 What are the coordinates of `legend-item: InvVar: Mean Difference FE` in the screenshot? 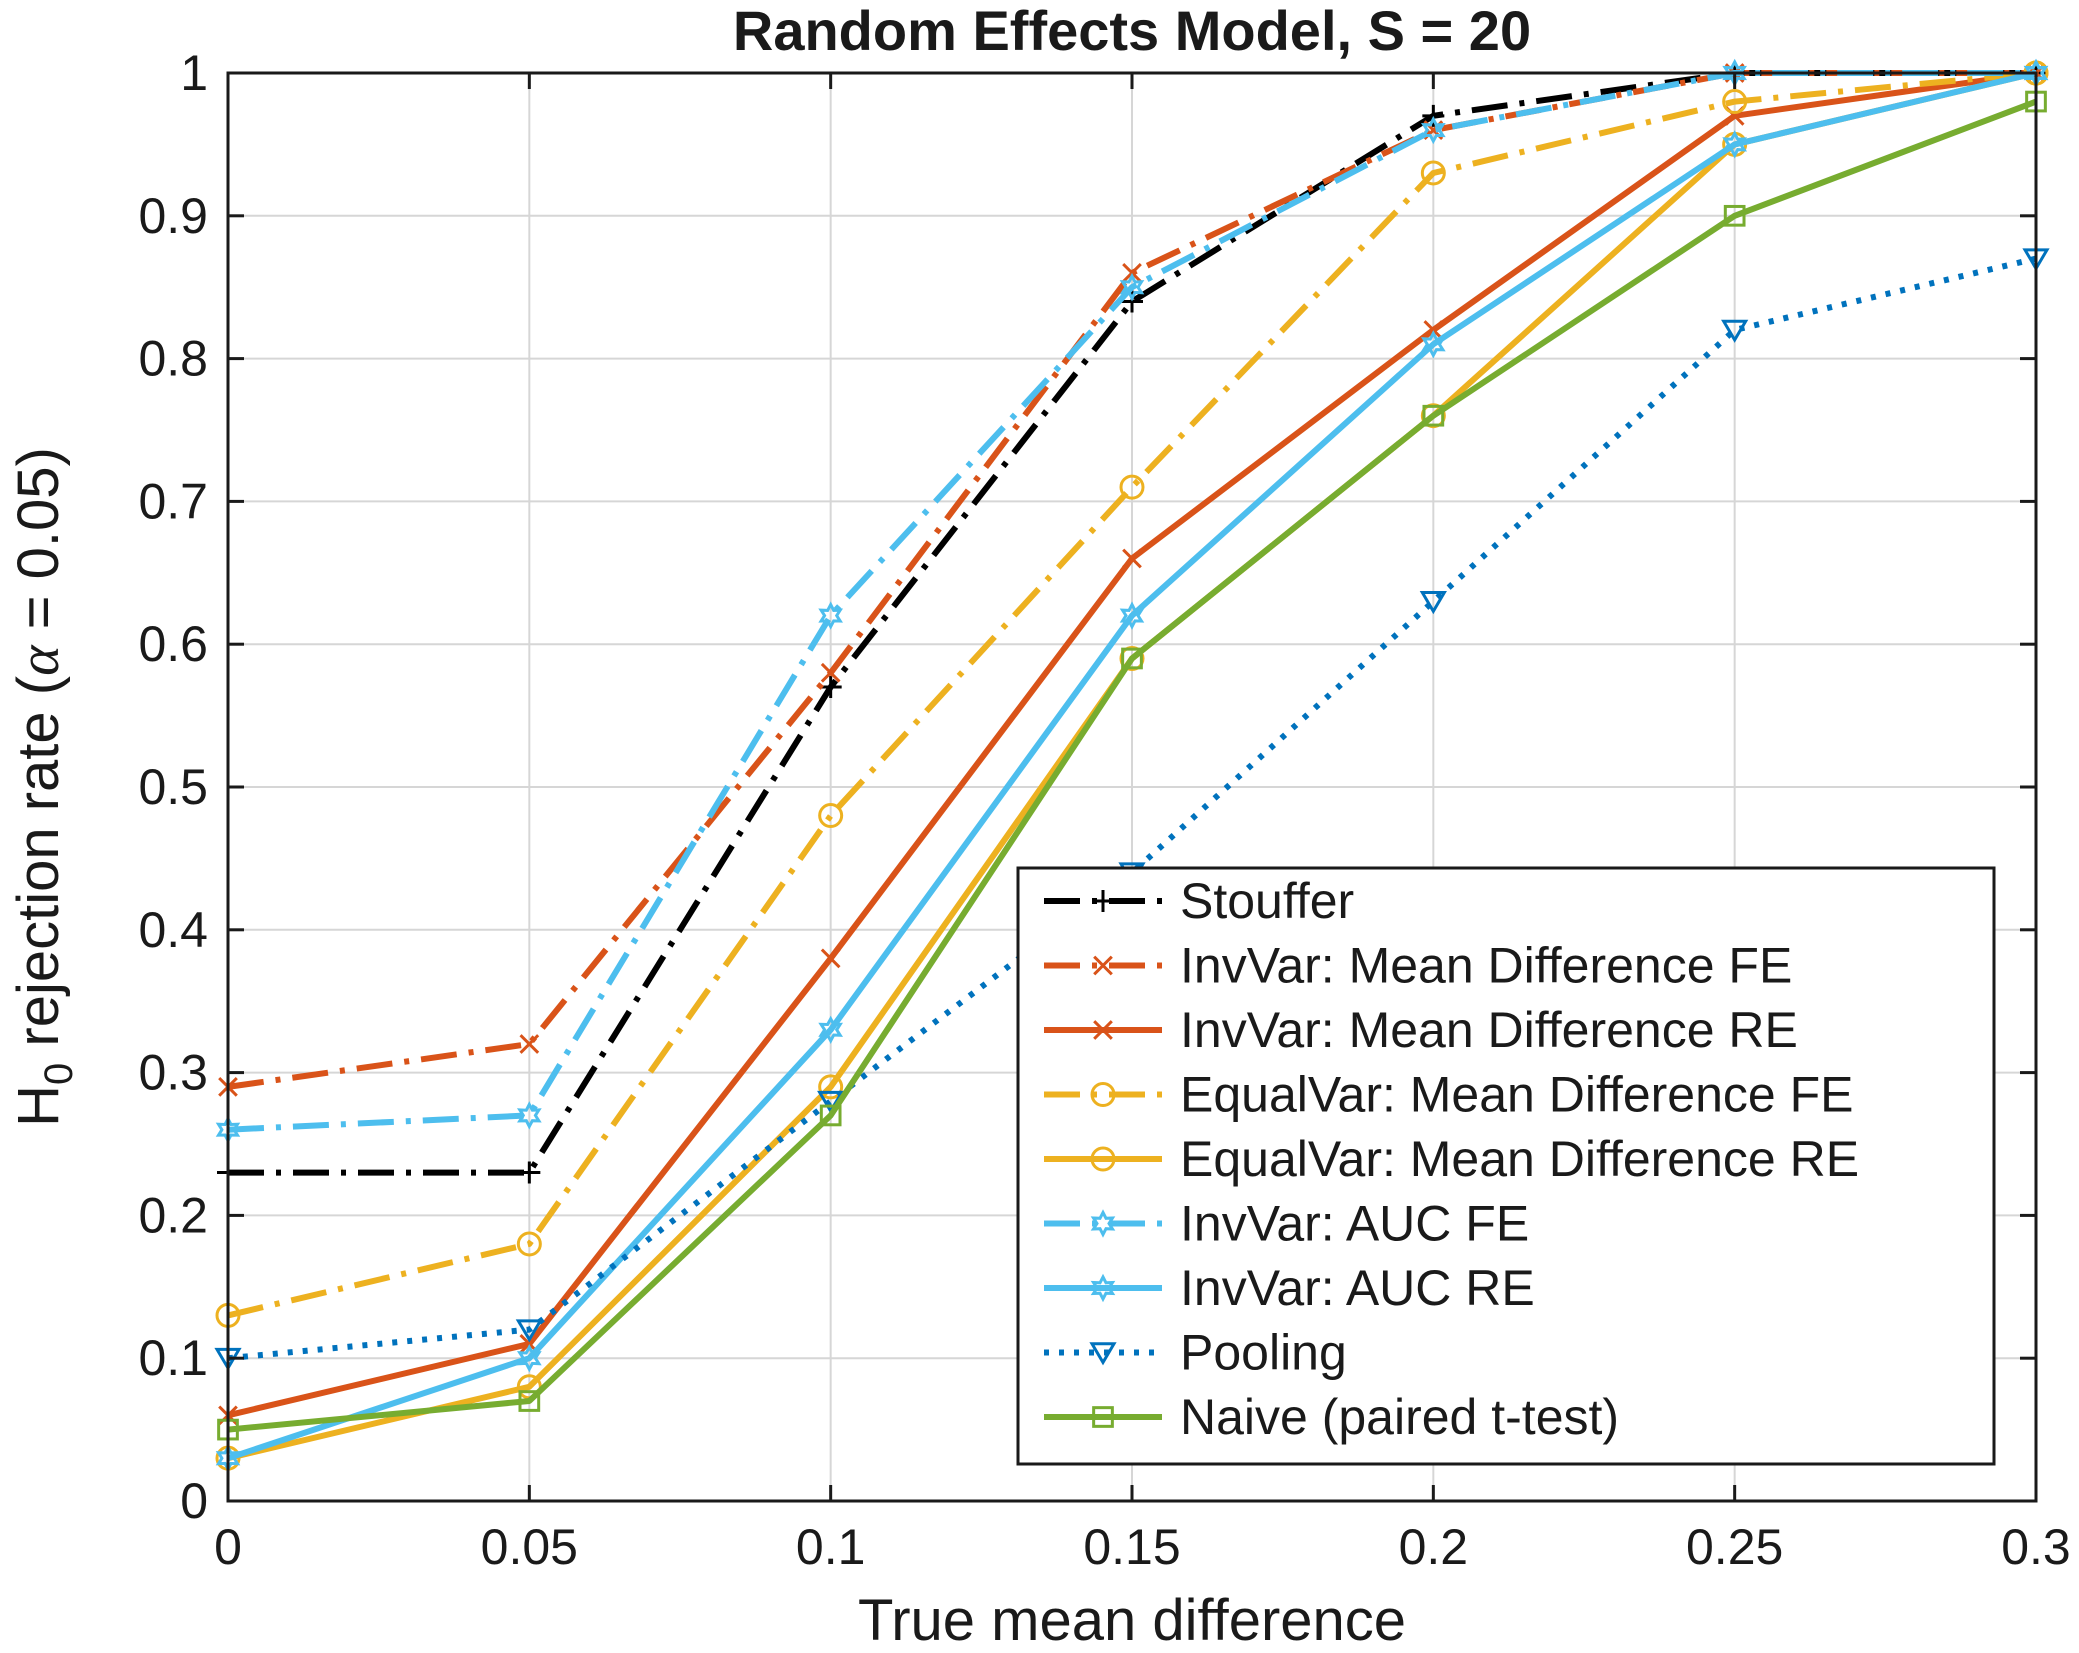 It's located at (1418, 966).